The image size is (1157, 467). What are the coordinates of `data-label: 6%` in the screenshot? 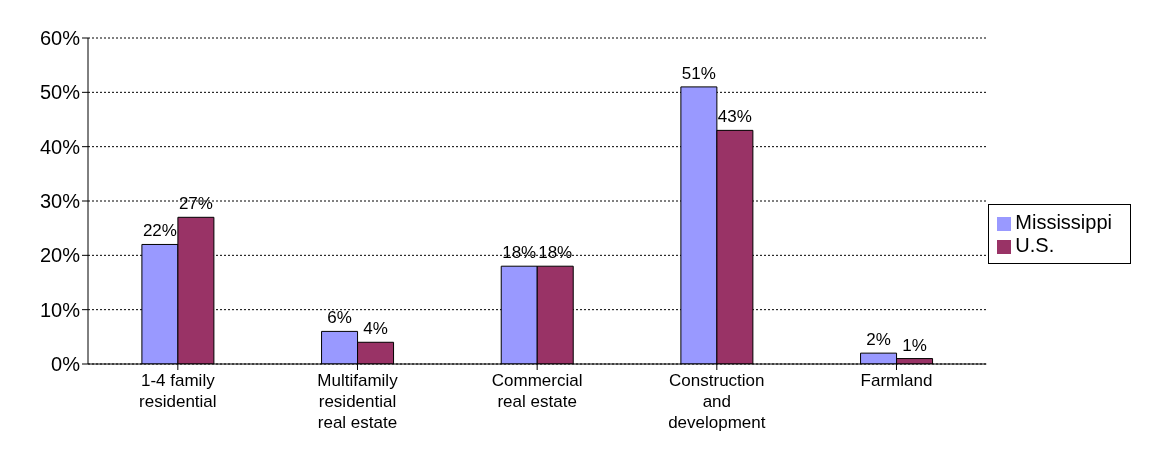 It's located at (339, 318).